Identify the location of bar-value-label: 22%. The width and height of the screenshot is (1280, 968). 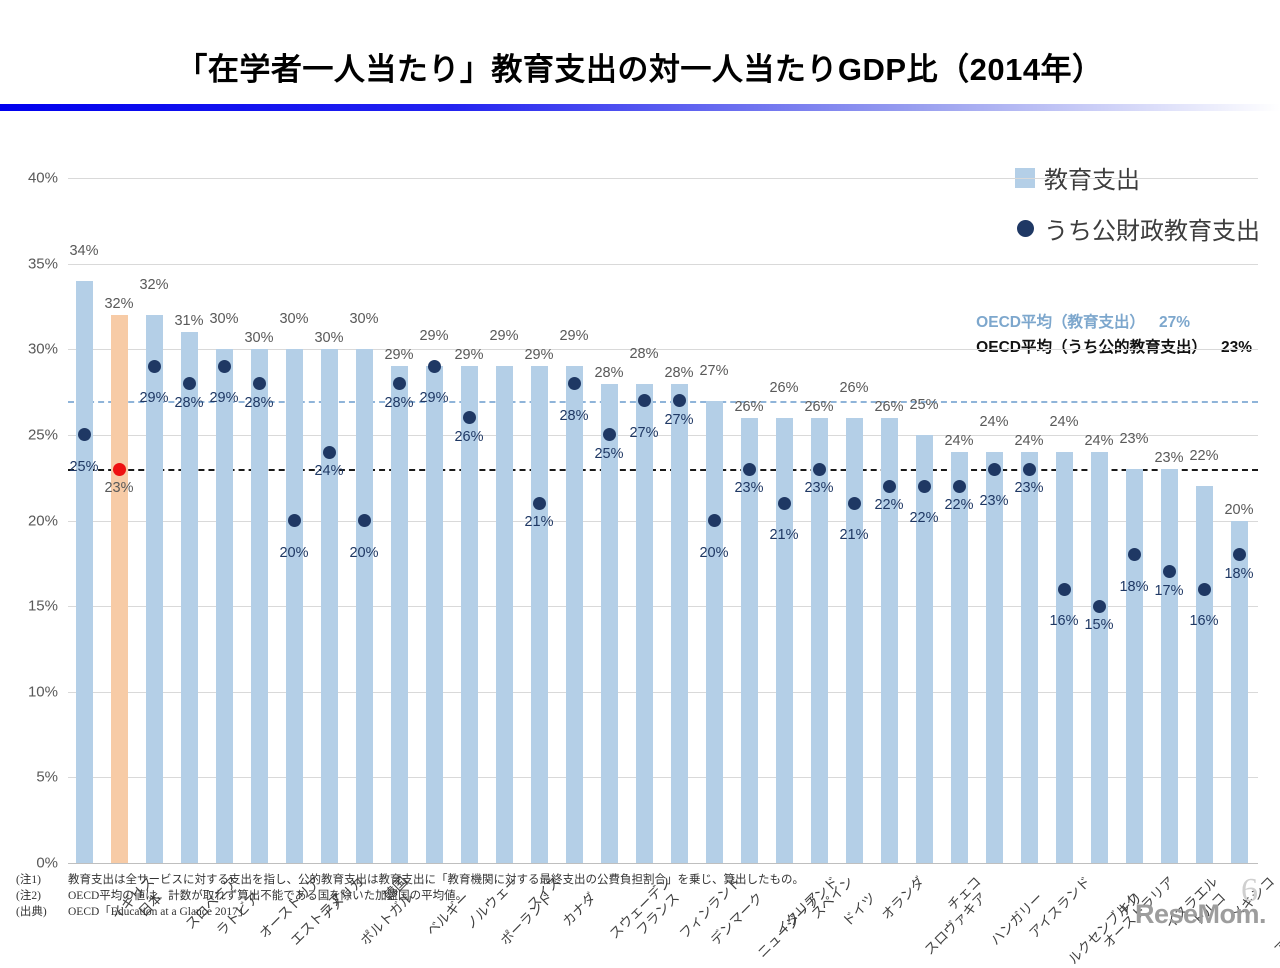
(1204, 456).